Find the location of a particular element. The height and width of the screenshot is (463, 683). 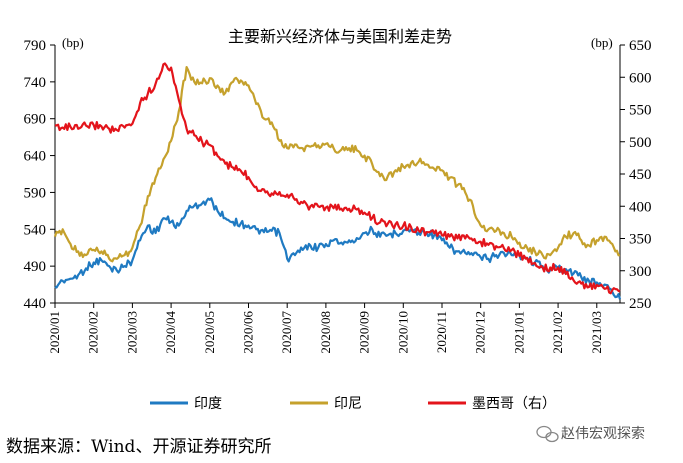

right-axis-unit: (bp) is located at coordinates (602, 42).